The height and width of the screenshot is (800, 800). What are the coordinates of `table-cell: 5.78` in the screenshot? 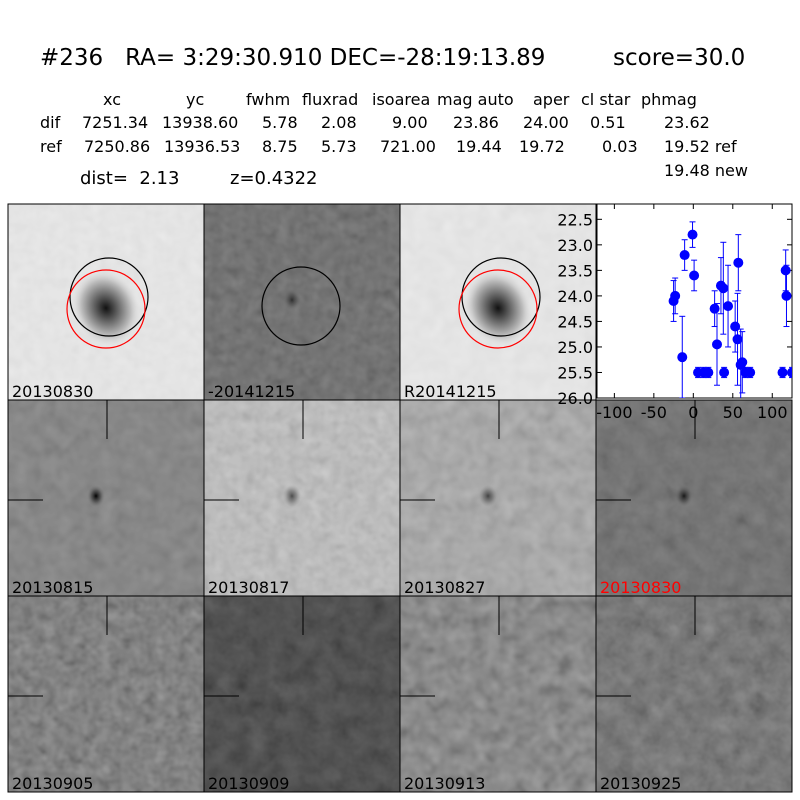 It's located at (280, 122).